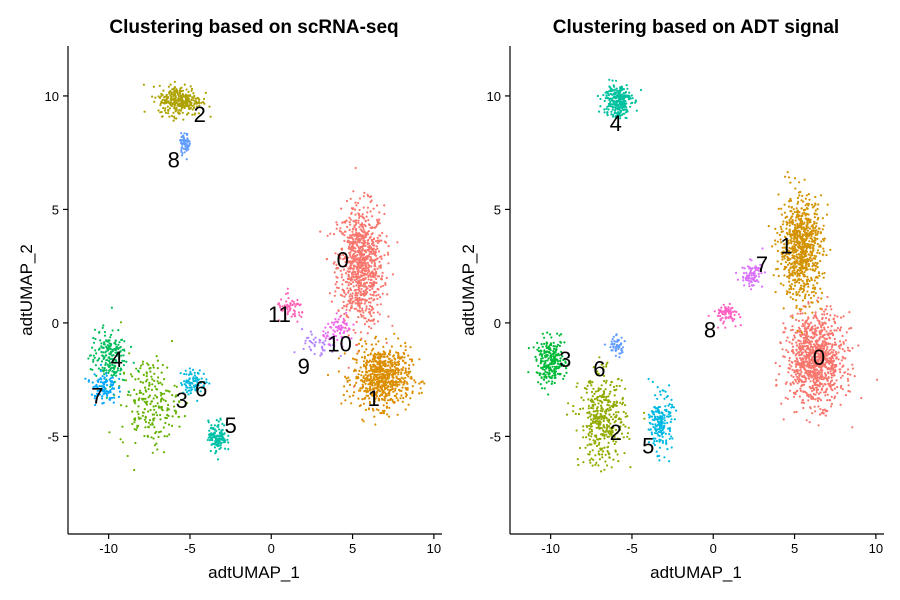  I want to click on x-tick-label: 5, so click(352, 548).